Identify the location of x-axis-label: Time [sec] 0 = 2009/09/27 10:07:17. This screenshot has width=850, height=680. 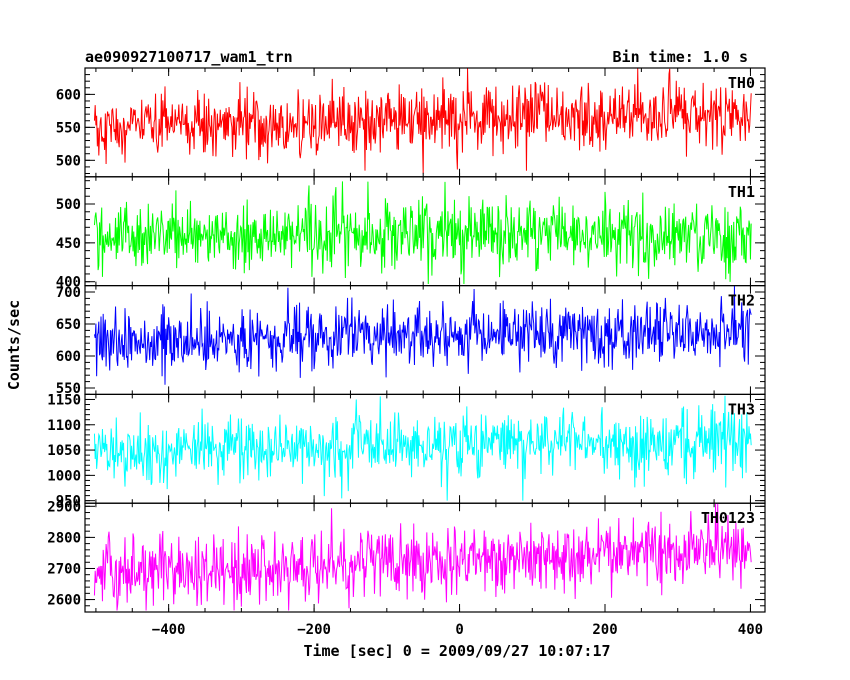
(456, 651).